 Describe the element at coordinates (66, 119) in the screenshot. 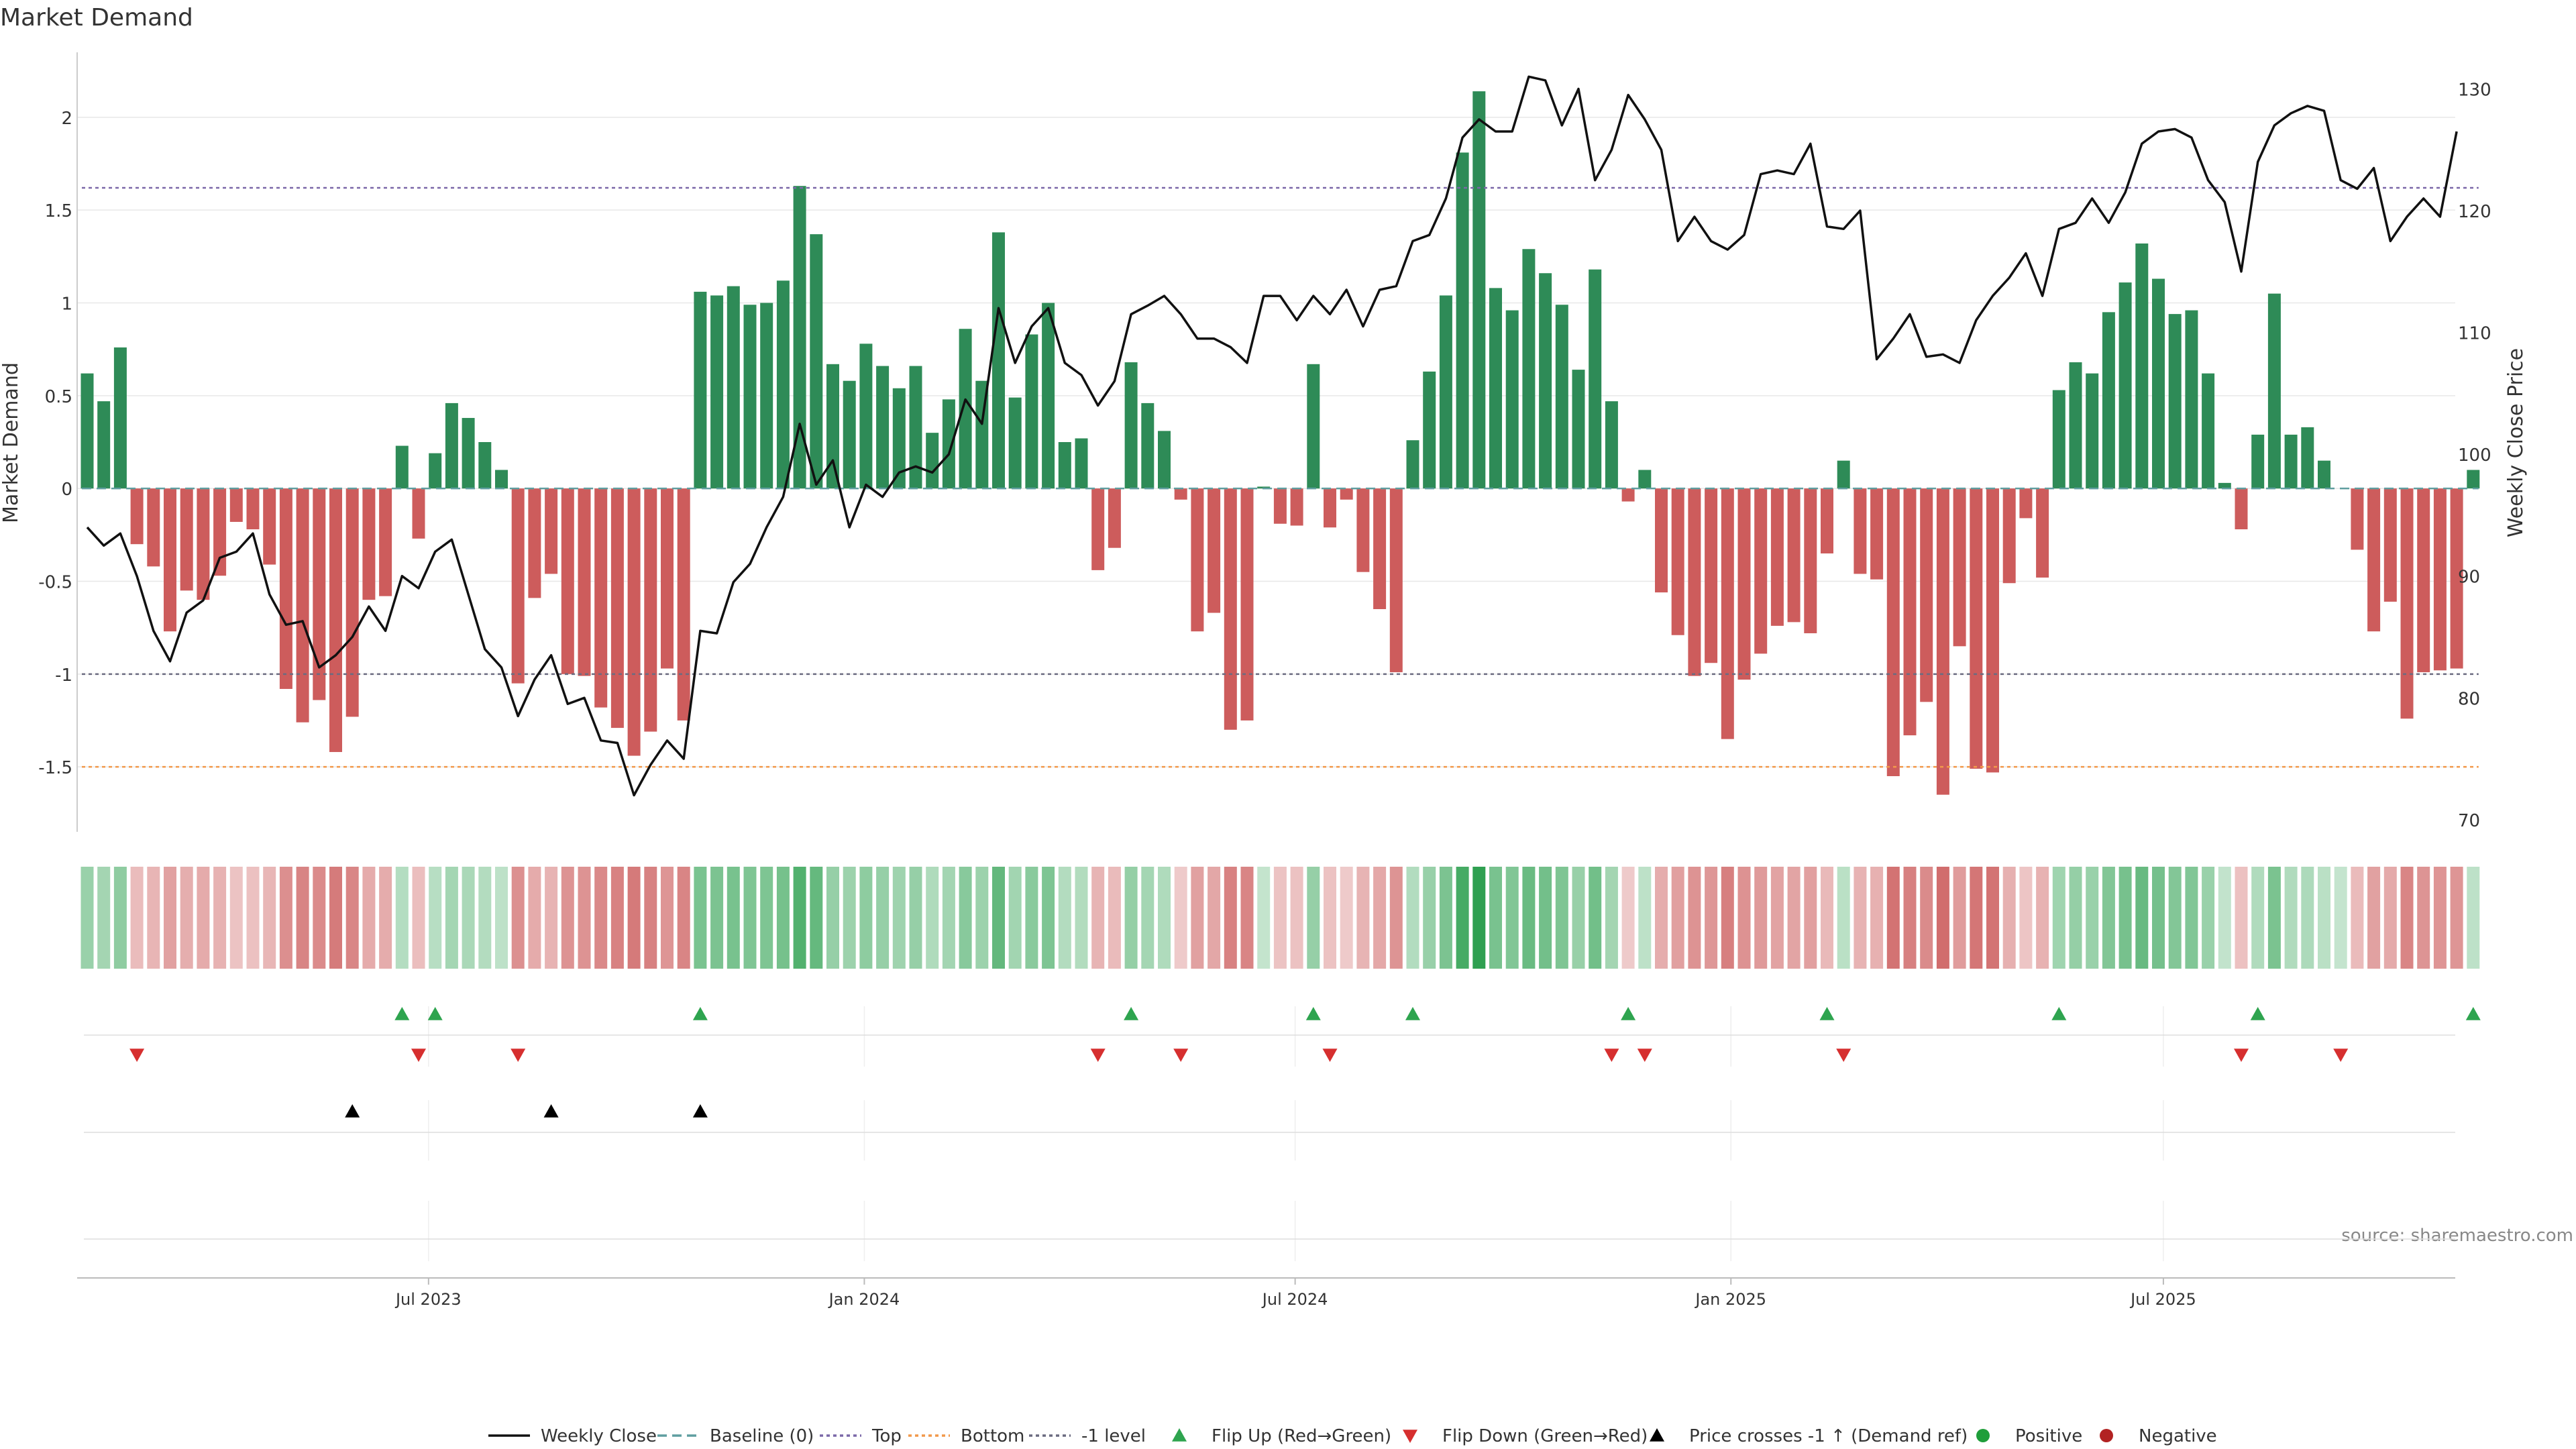

I see `y-tick-label: 2` at that location.